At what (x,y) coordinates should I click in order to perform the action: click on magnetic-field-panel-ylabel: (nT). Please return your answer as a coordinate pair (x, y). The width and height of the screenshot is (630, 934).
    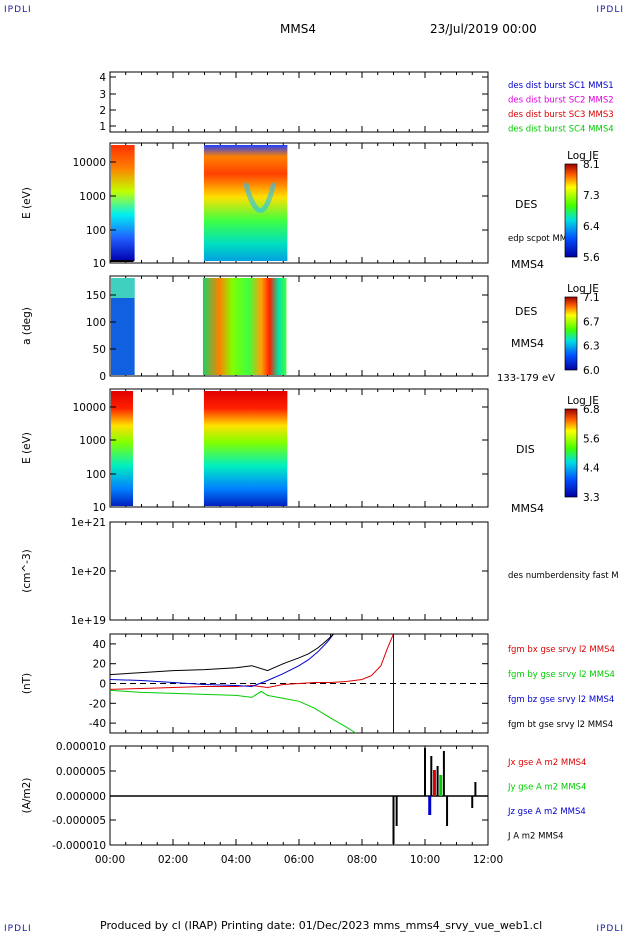
    Looking at the image, I should click on (27, 683).